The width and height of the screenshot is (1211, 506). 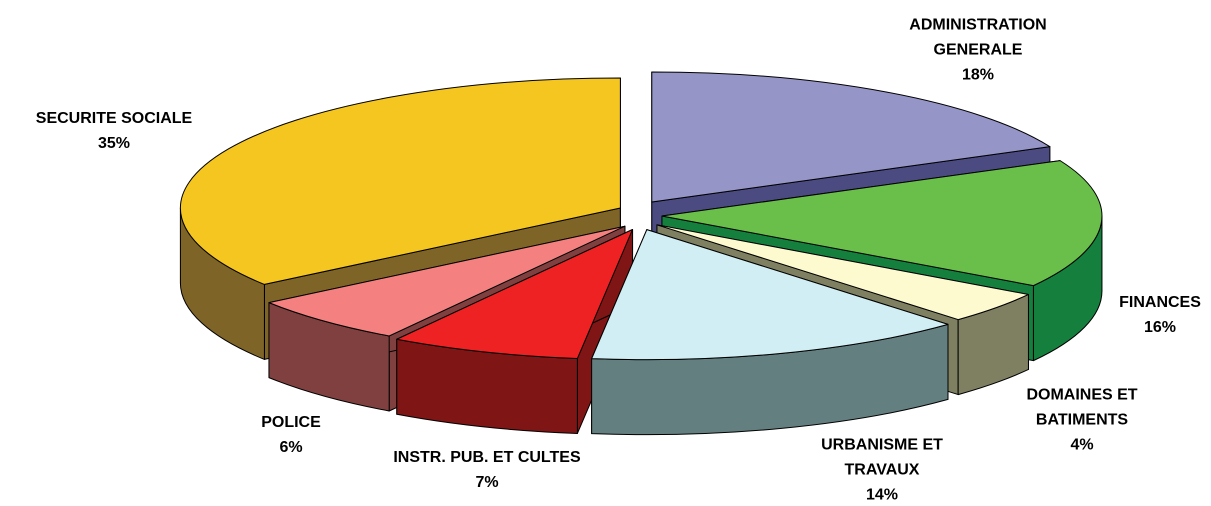 I want to click on data-label: INSTR. PUB. ET CULTES 7%, so click(x=487, y=470).